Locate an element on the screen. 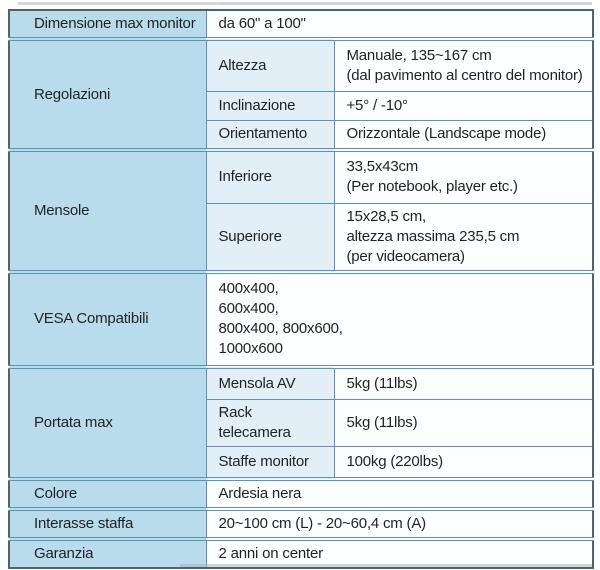  spec-sub-inclinazione: Inclinazione is located at coordinates (270, 105).